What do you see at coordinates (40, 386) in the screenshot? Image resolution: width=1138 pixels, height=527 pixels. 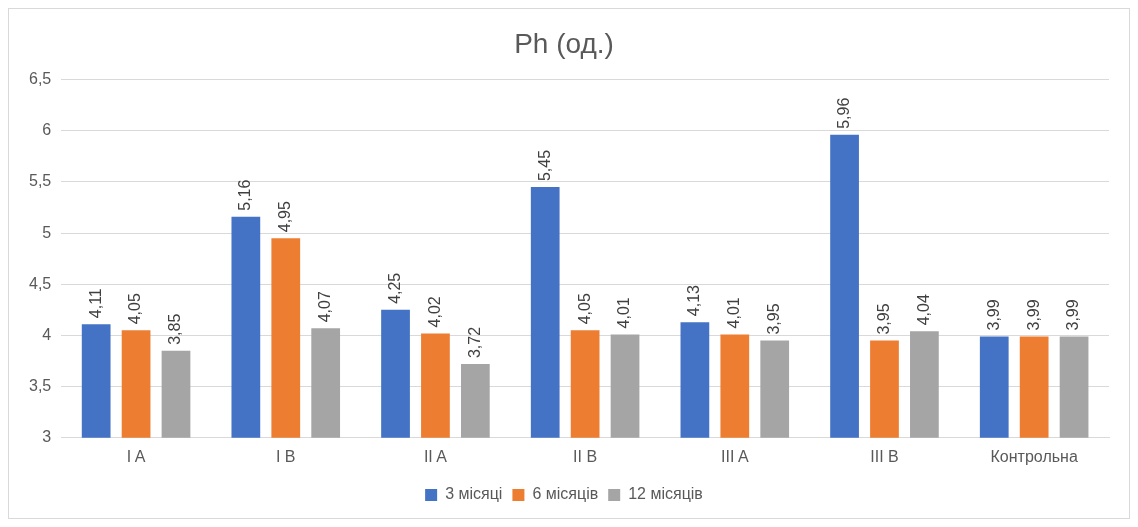 I see `y-tick-label: 3,5` at bounding box center [40, 386].